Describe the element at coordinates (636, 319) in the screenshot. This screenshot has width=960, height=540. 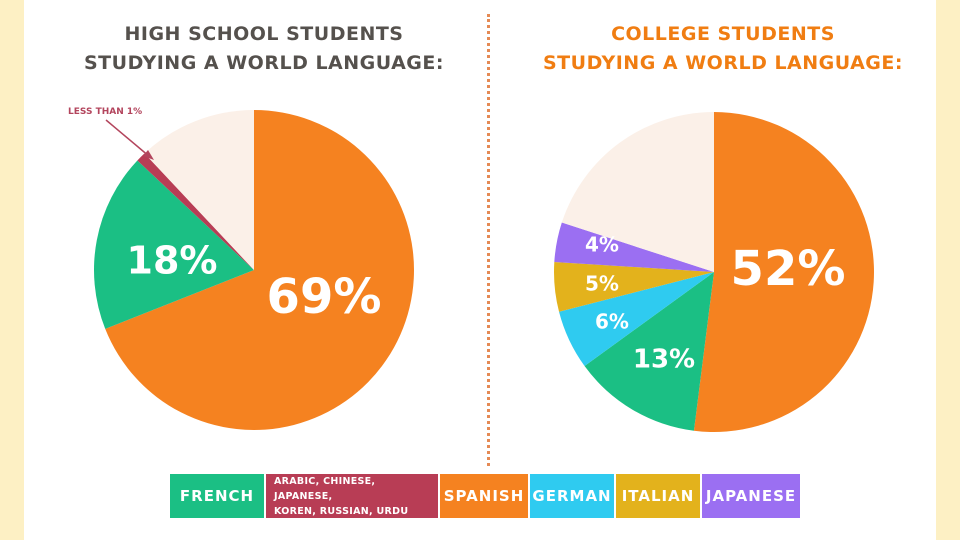
I see `college-slice-german` at that location.